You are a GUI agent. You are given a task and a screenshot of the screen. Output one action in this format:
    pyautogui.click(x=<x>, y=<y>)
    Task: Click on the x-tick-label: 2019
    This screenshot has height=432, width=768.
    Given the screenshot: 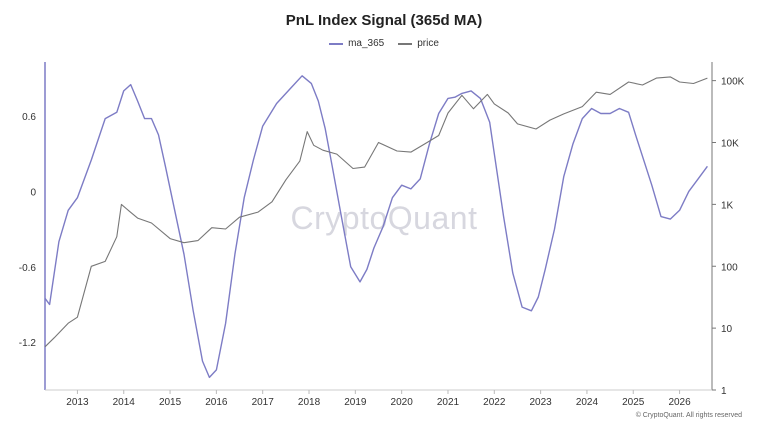 What is the action you would take?
    pyautogui.click(x=355, y=402)
    